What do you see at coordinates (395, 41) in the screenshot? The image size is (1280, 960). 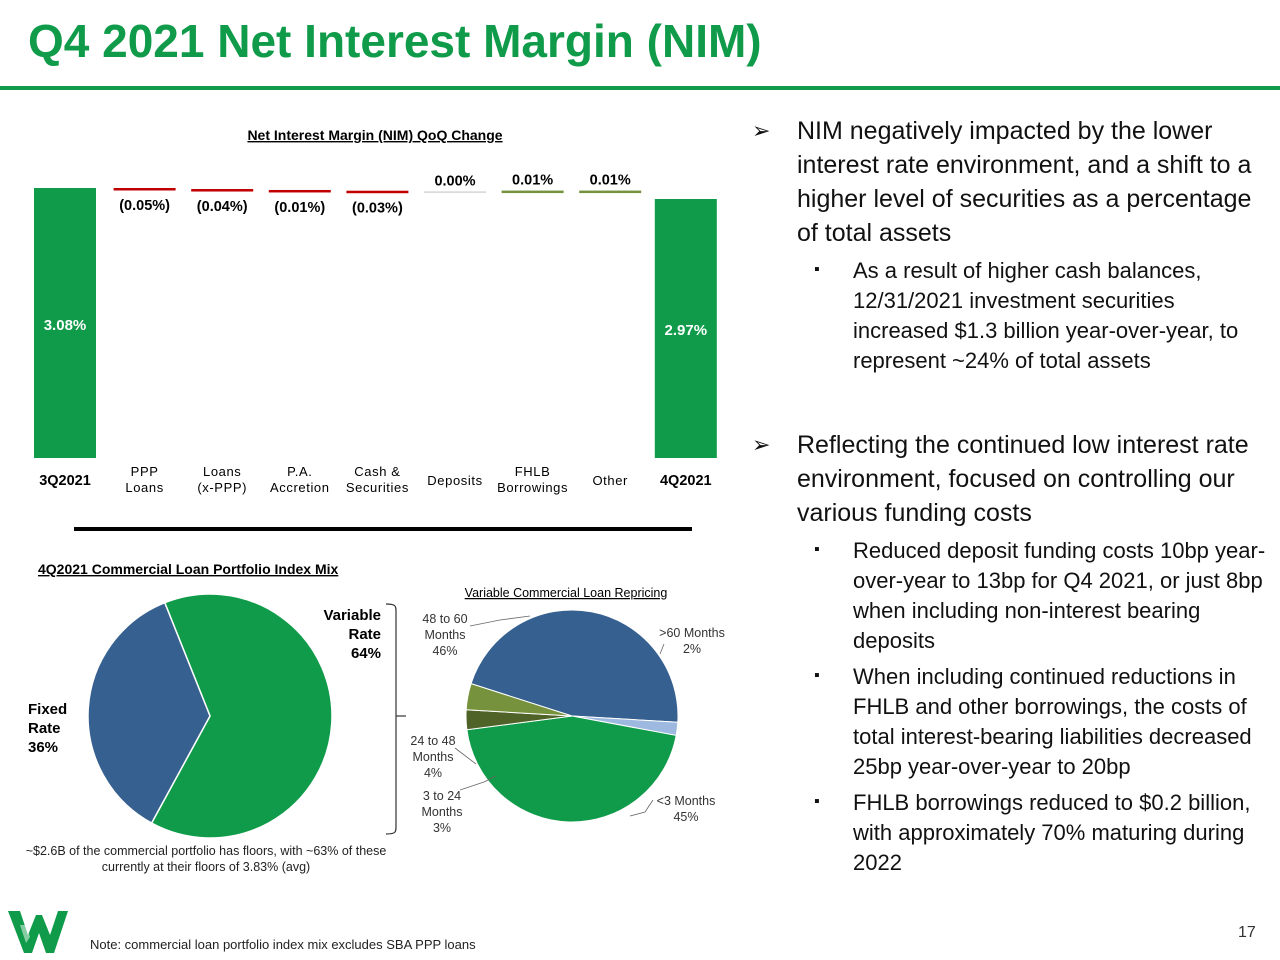 I see `page-title: Q4 2021 Net Interest Margin (NIM)` at bounding box center [395, 41].